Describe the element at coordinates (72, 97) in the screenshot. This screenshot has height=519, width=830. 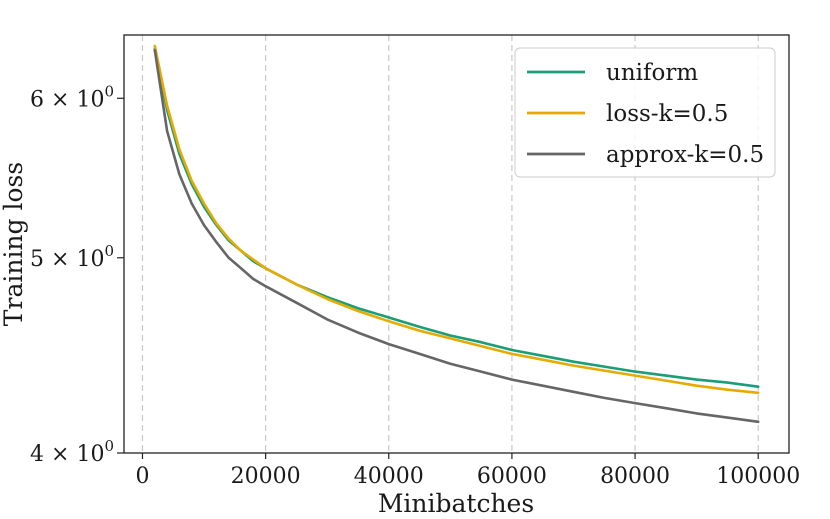
I see `y-tick-label: 6 × 100` at that location.